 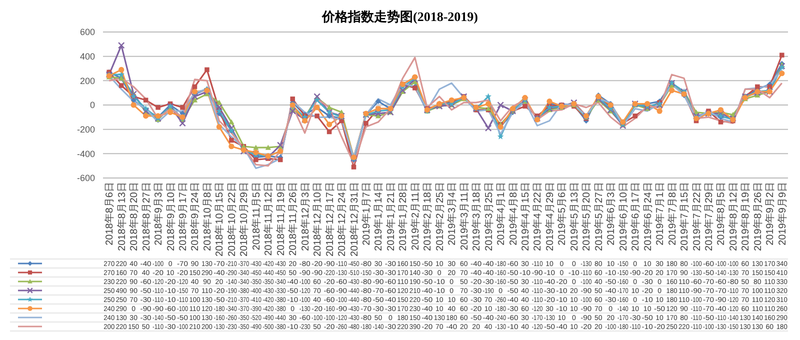 What do you see at coordinates (611, 214) in the screenshot?
I see `x-tick-label: 2019年6月3日` at bounding box center [611, 214].